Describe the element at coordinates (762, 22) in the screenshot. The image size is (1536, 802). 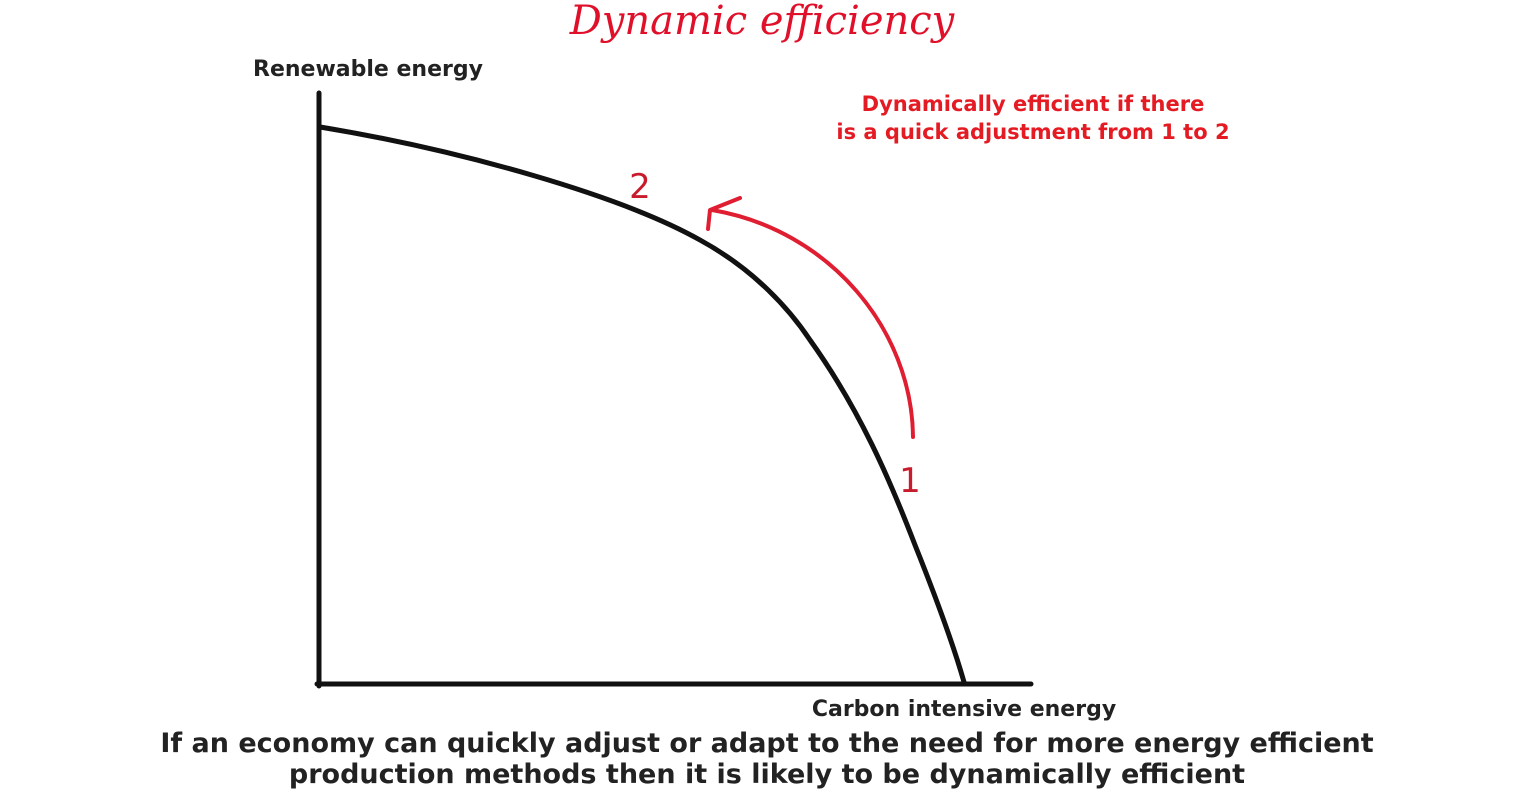
I see `diagram-title: Dynamic efficiency` at that location.